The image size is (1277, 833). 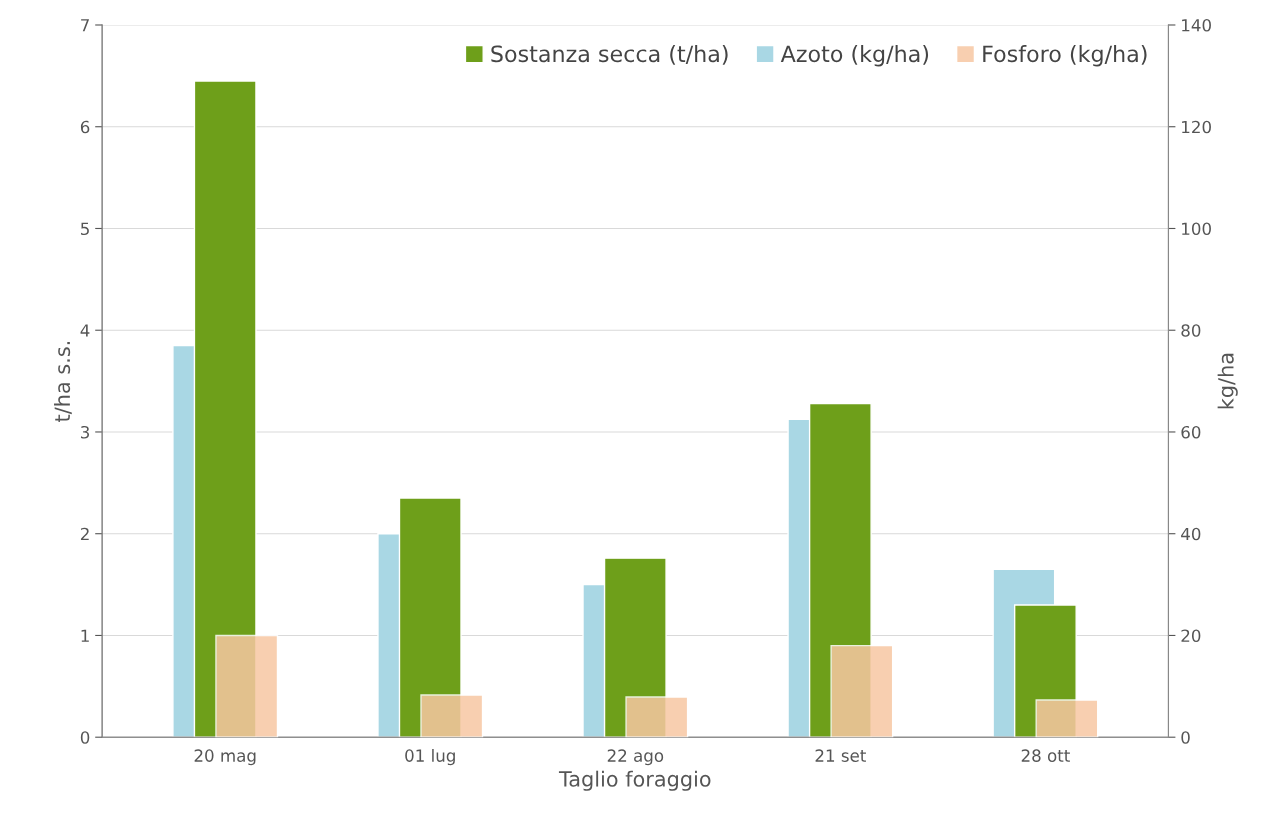 I want to click on y2-tick-label: 0, so click(x=1185, y=737).